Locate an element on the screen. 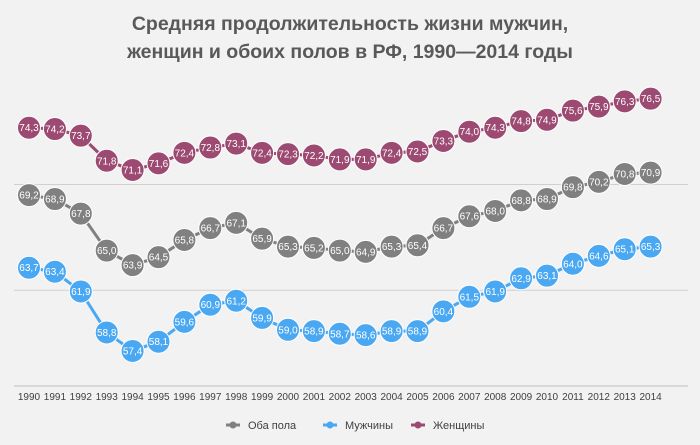 Image resolution: width=700 pixels, height=445 pixels. legend-item-men: Мужчины is located at coordinates (358, 426).